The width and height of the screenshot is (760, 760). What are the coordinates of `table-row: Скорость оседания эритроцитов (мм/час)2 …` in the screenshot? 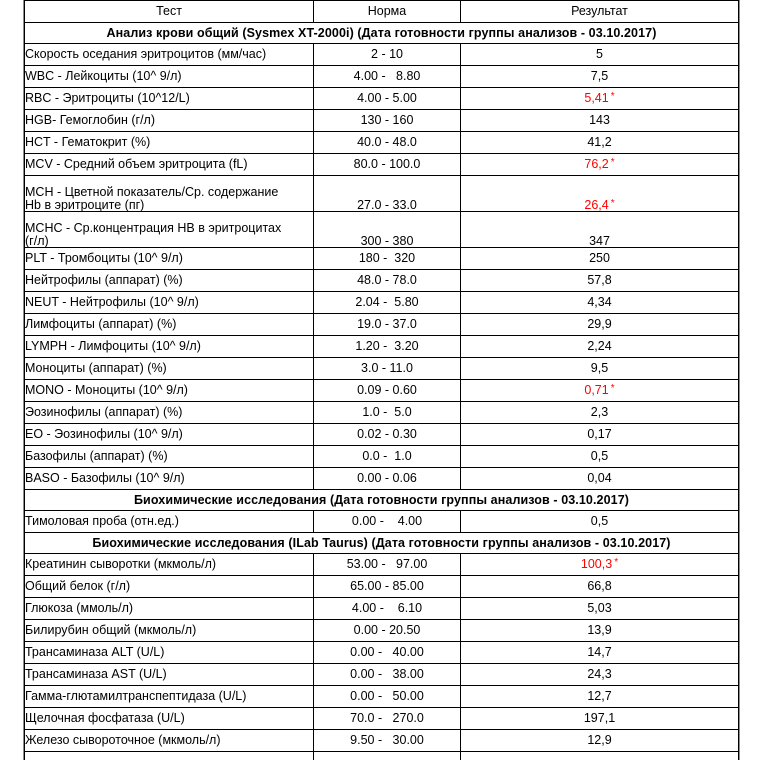 It's located at (382, 55).